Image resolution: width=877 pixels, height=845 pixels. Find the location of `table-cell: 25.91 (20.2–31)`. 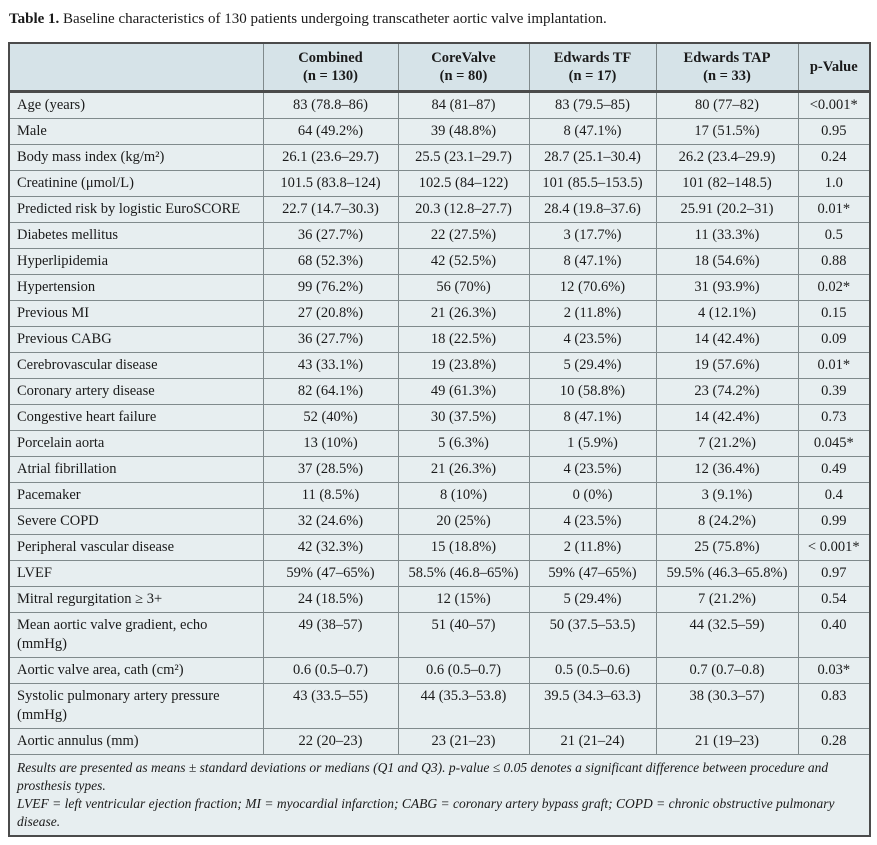

table-cell: 25.91 (20.2–31) is located at coordinates (727, 209).